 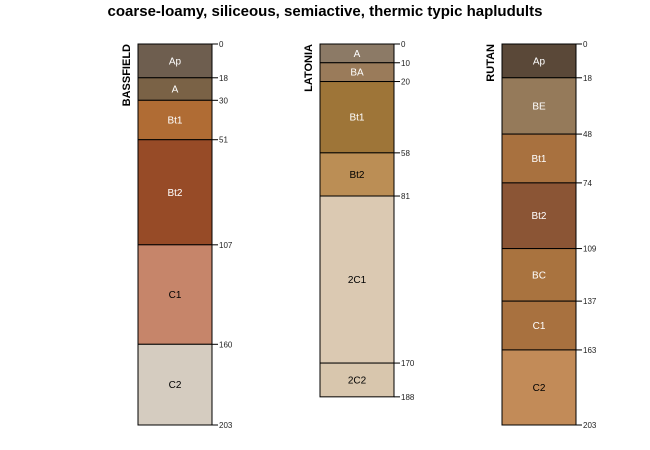 I want to click on depth-label: 170, so click(x=408, y=363).